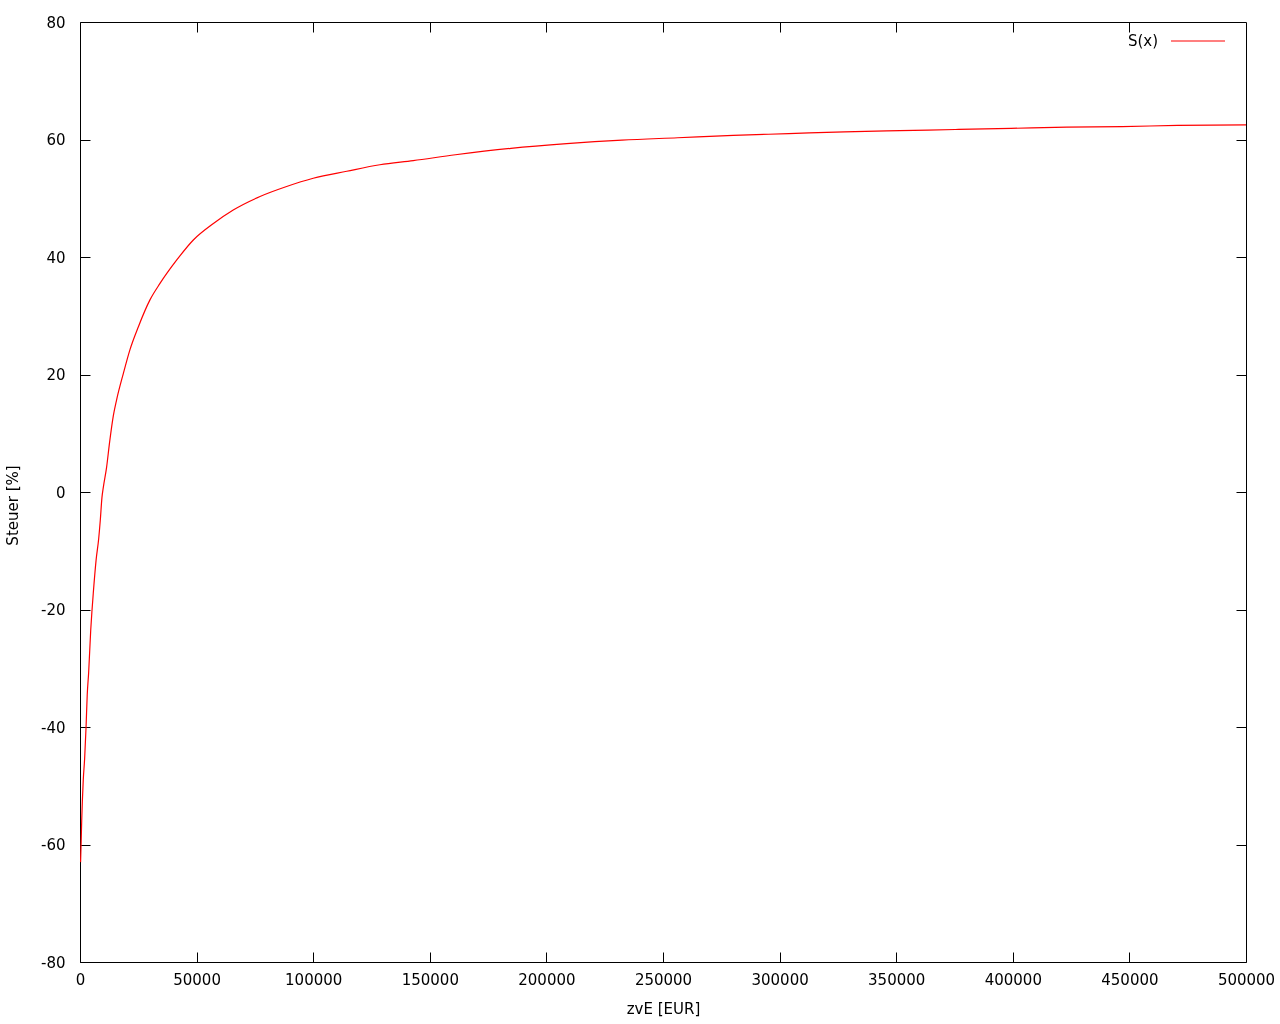 Image resolution: width=1280 pixels, height=1024 pixels. Describe the element at coordinates (663, 979) in the screenshot. I see `x-tick-label: 250000` at that location.